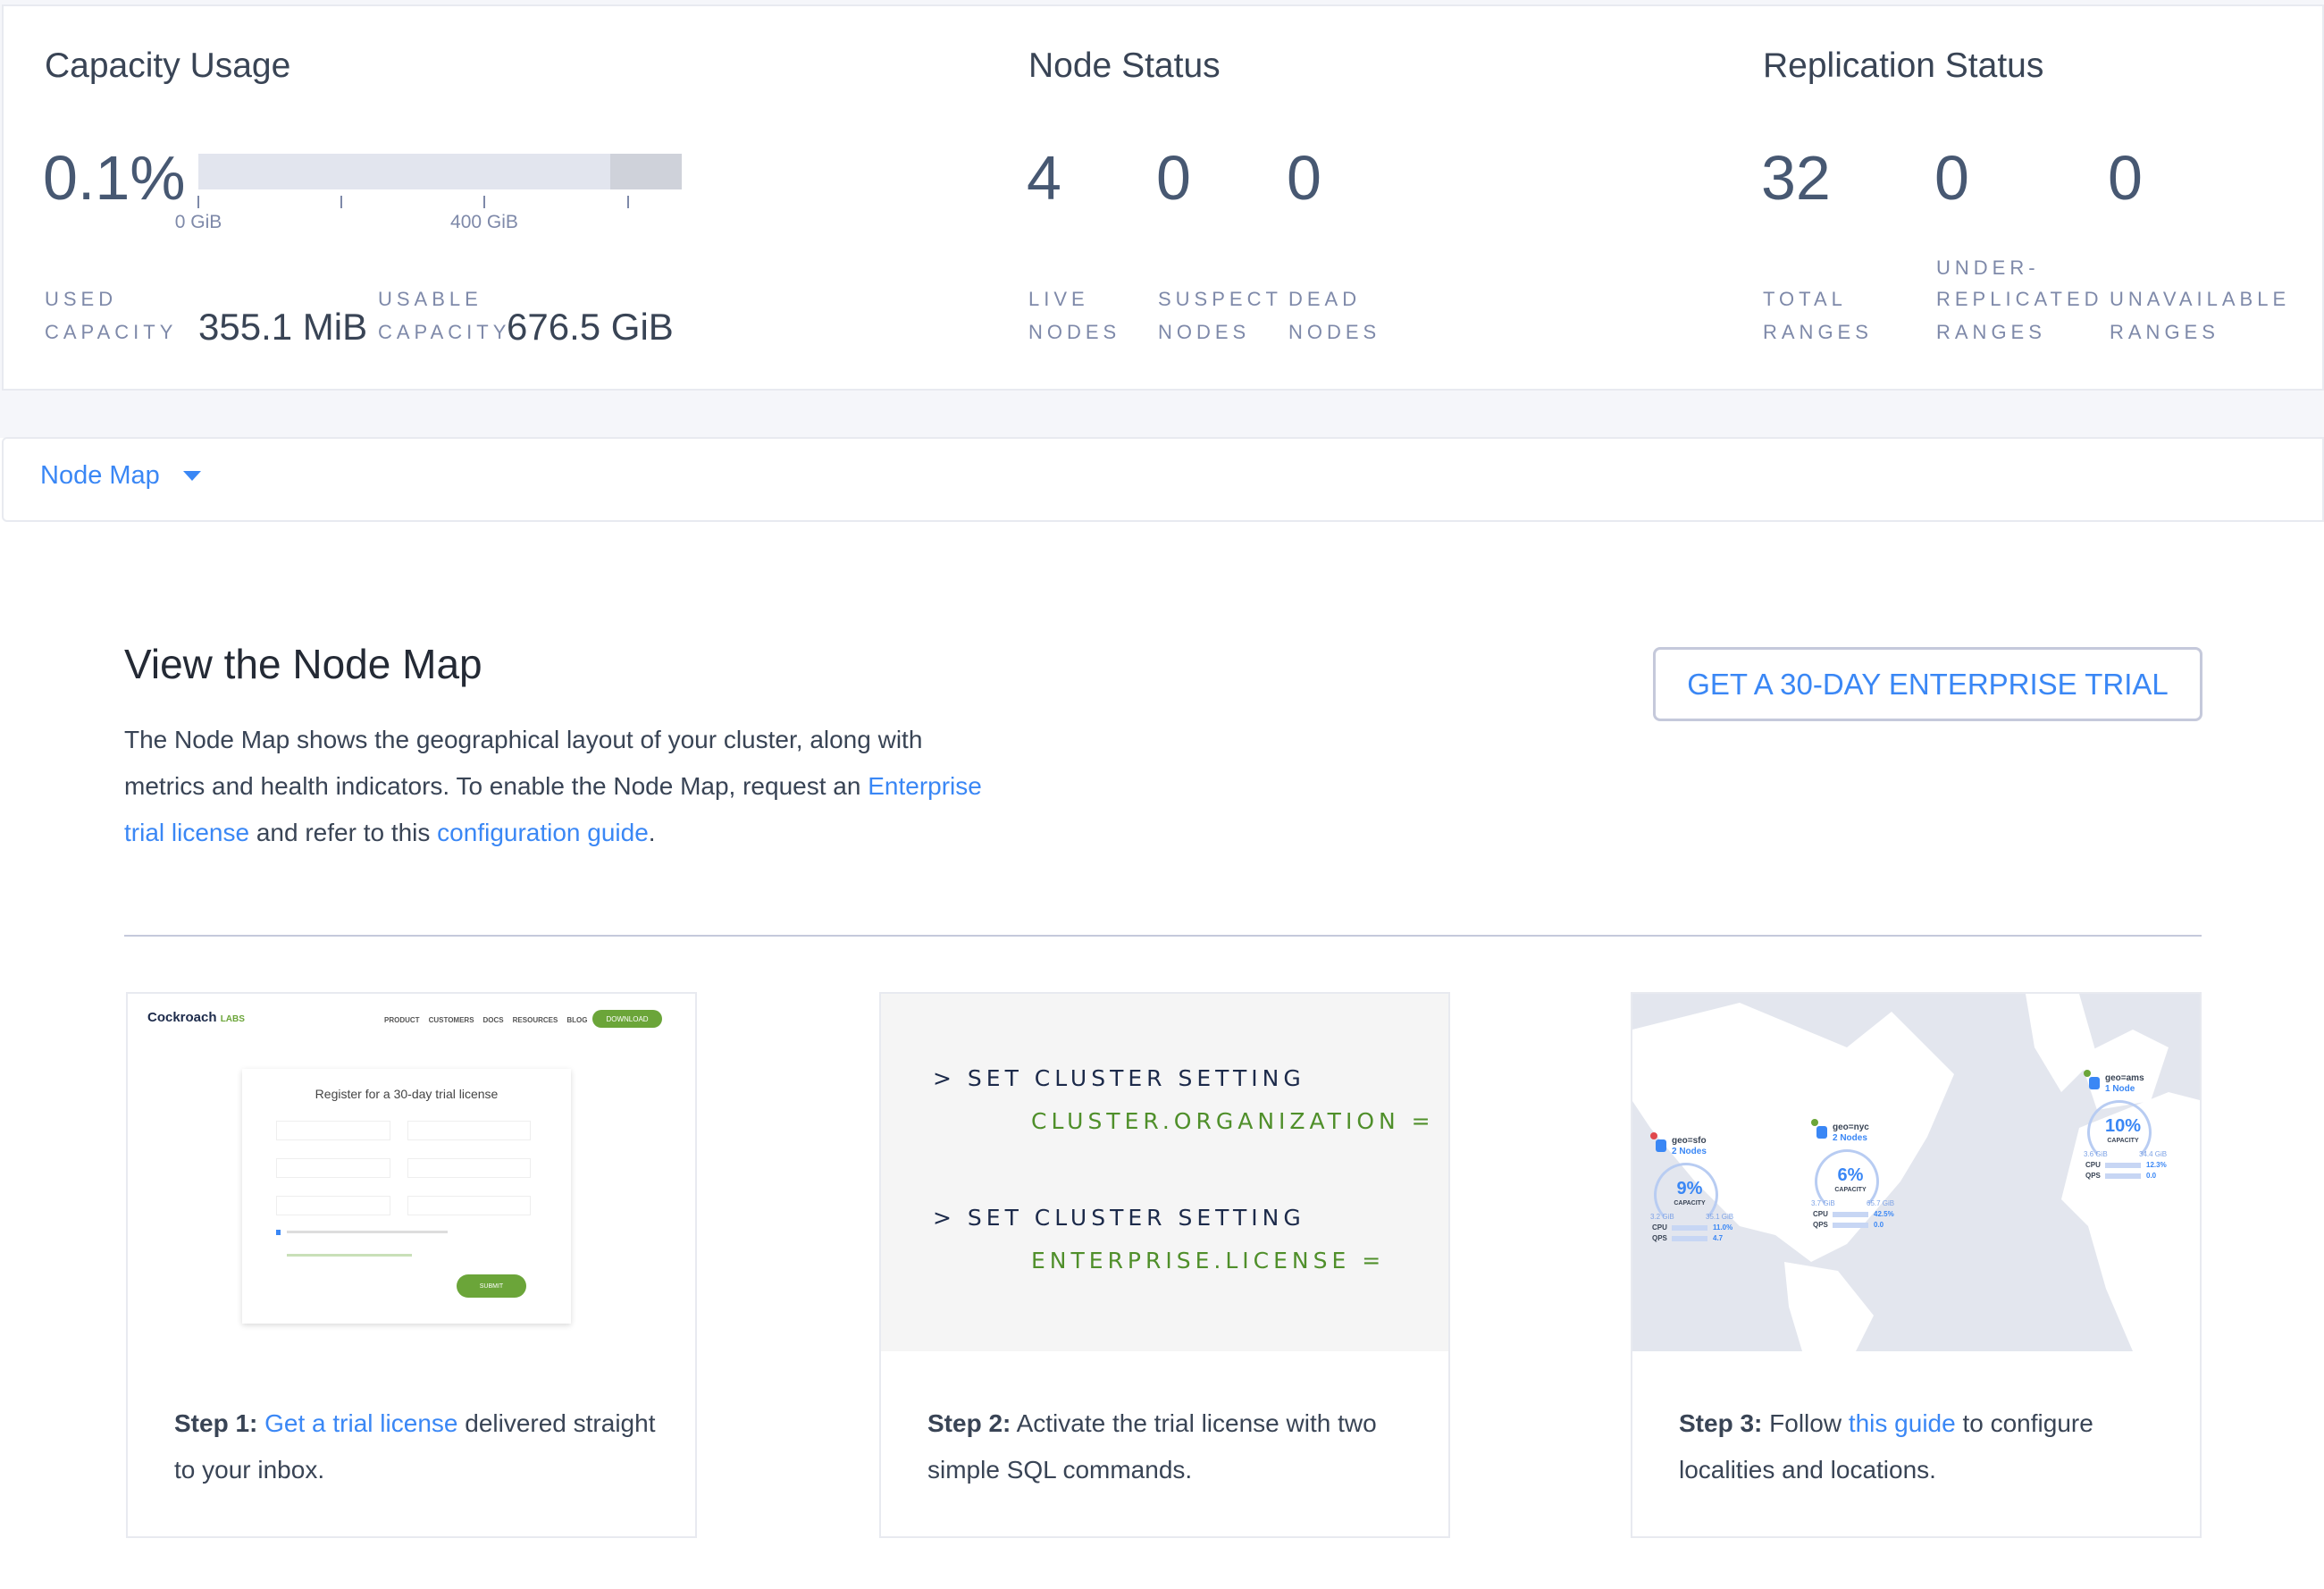 The image size is (2324, 1589). I want to click on description-text: ., so click(652, 832).